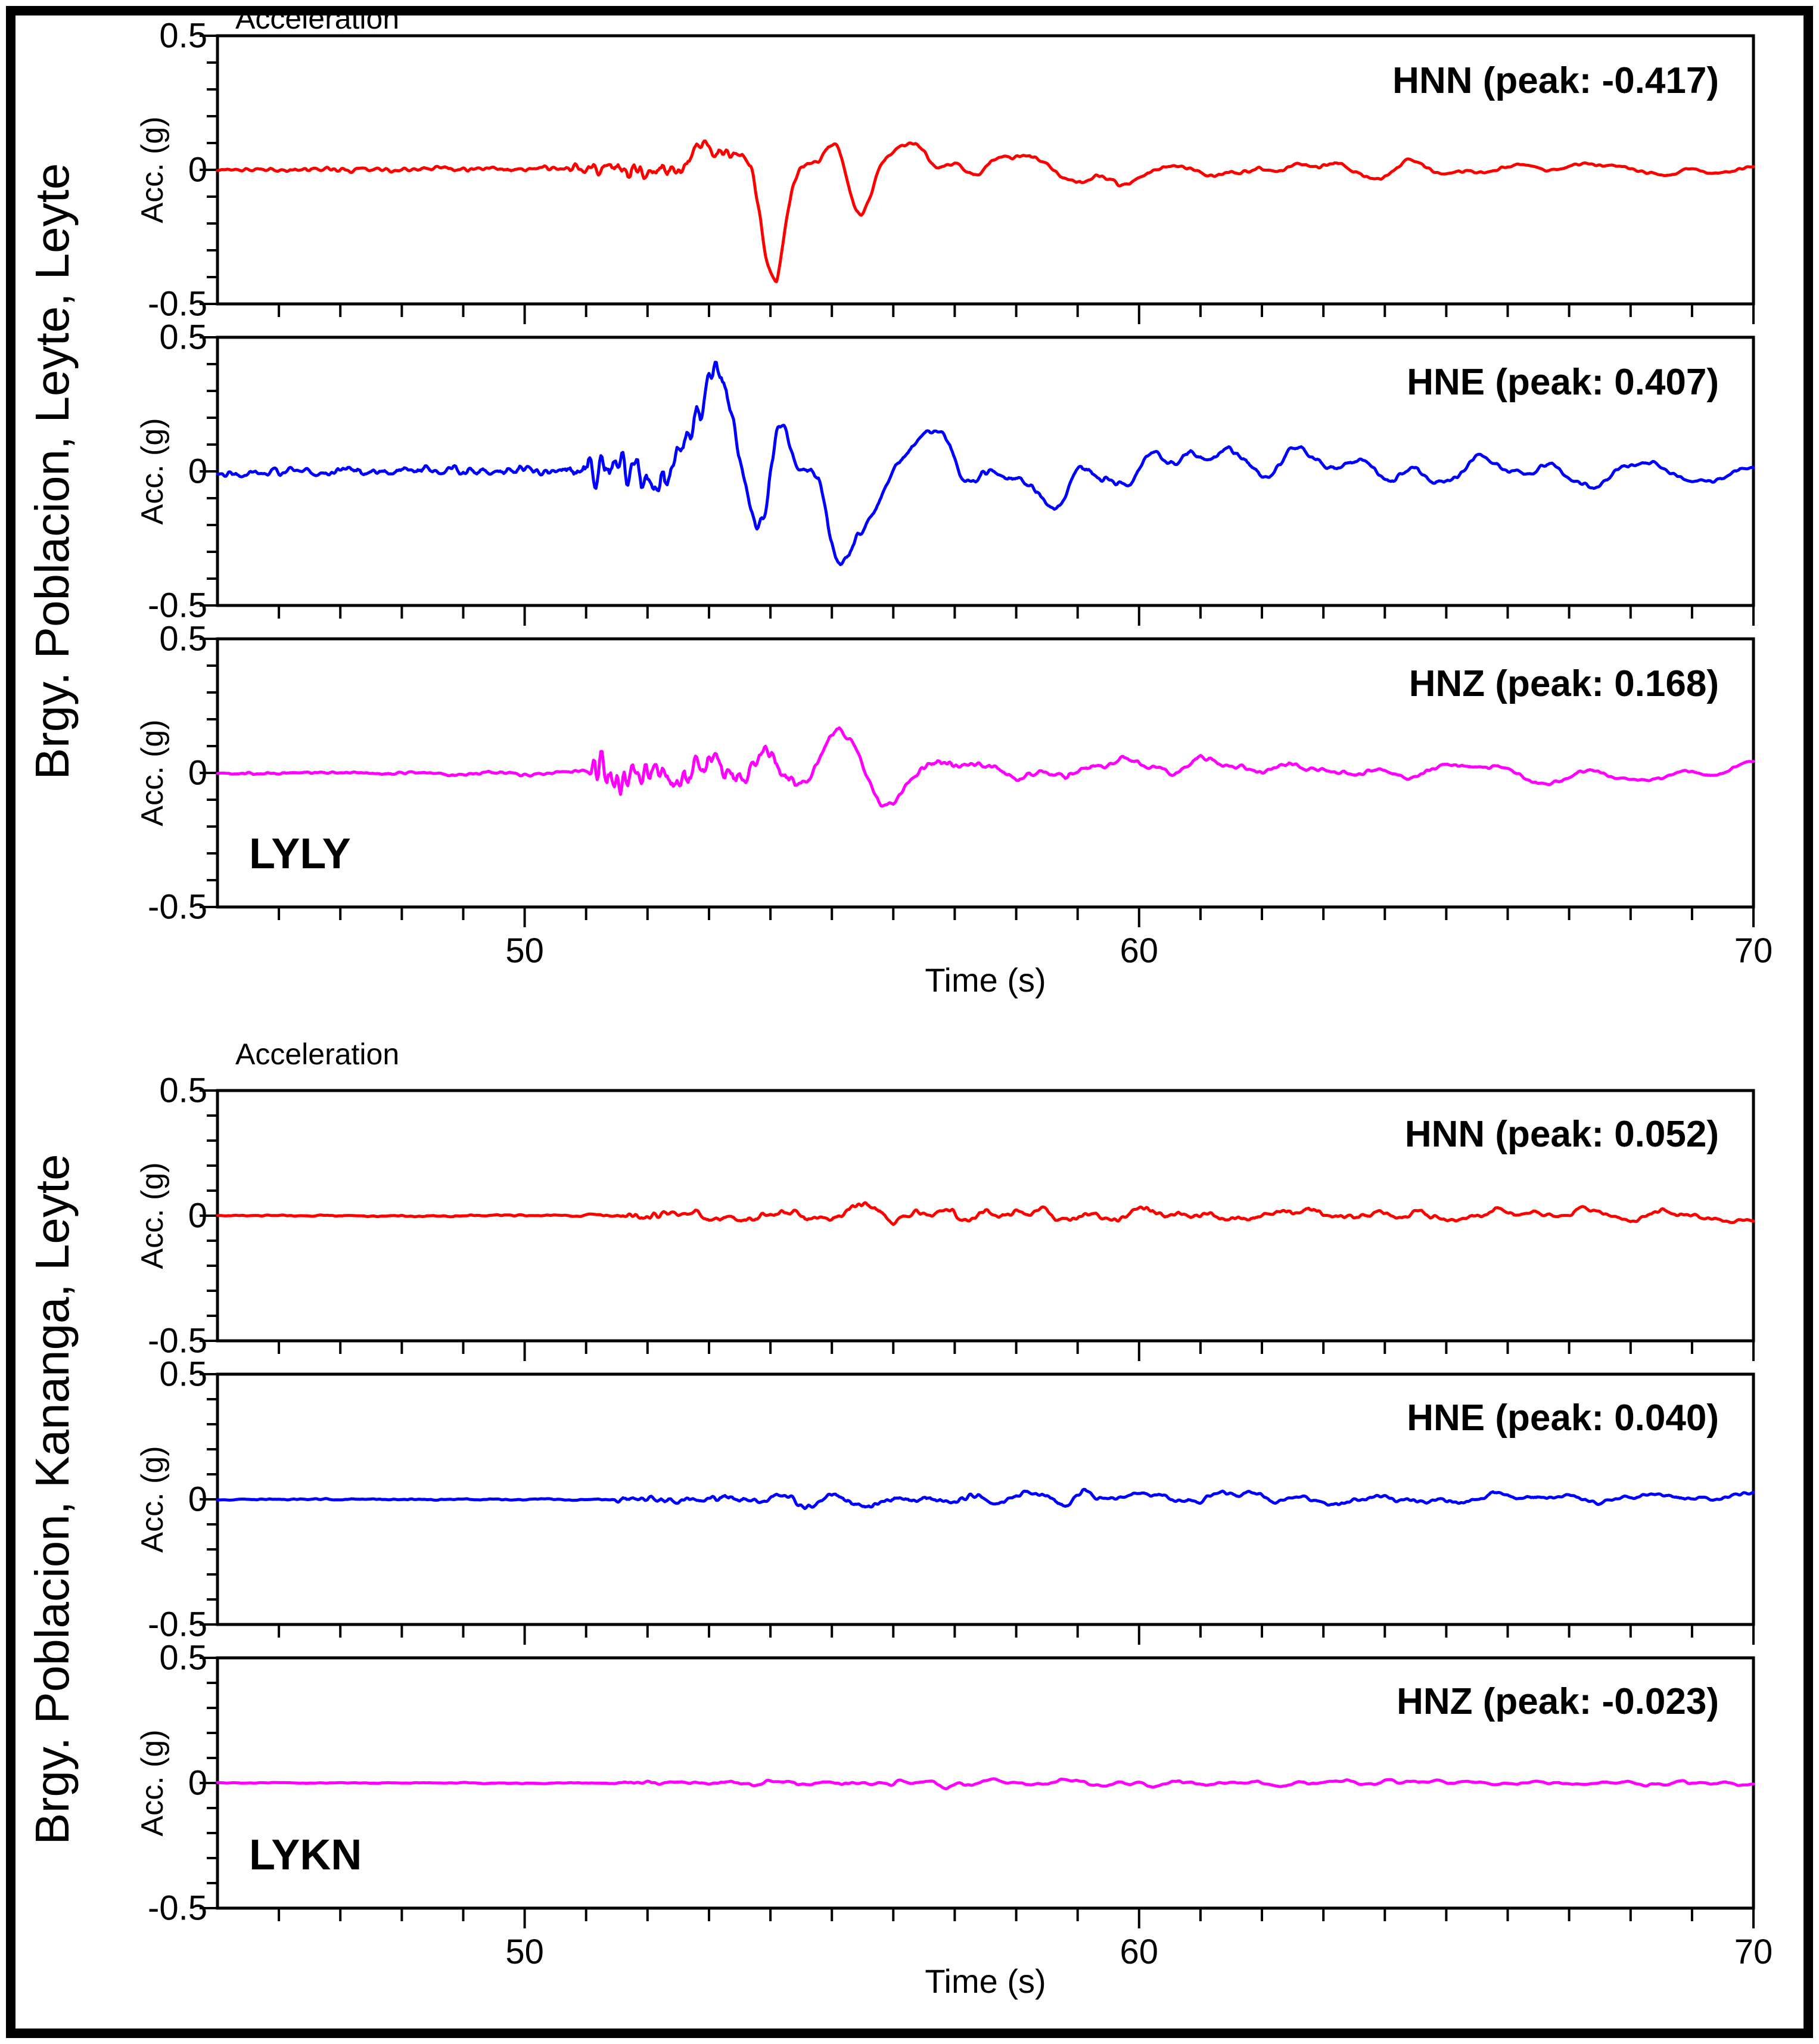 The image size is (1819, 2044). Describe the element at coordinates (1563, 383) in the screenshot. I see `channel-label-lyly-hne: HNE (peak: 0.407)` at that location.